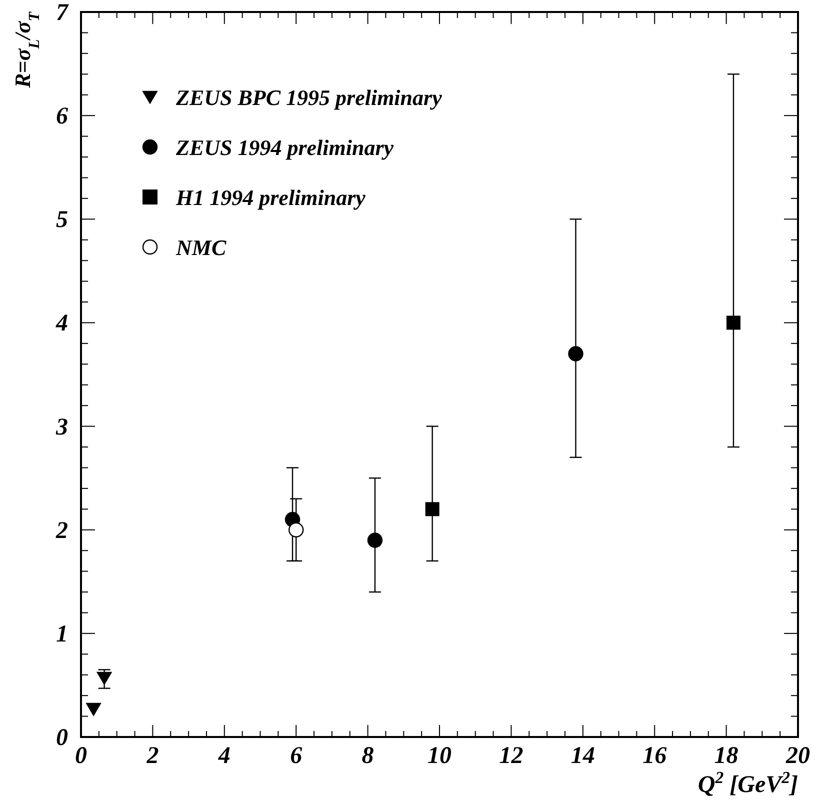 The width and height of the screenshot is (817, 808). What do you see at coordinates (582, 756) in the screenshot?
I see `x-tick-label: 14` at bounding box center [582, 756].